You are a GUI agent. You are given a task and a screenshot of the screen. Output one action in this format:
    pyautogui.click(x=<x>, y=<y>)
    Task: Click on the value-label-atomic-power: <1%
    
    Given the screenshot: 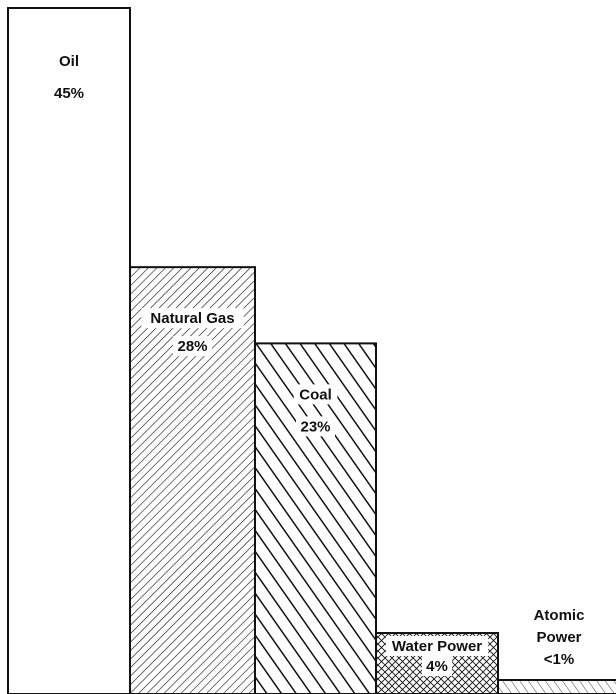 What is the action you would take?
    pyautogui.click(x=559, y=659)
    